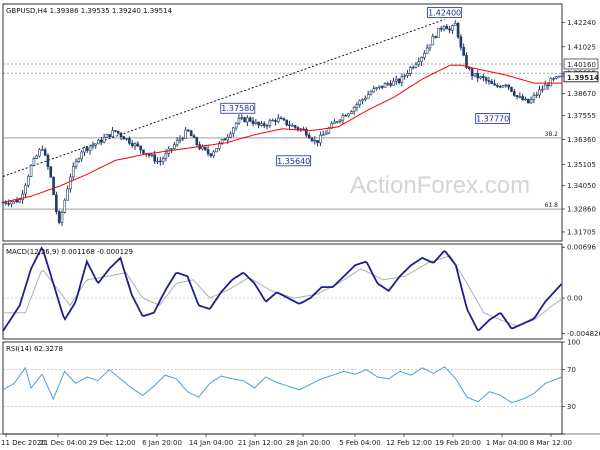  I want to click on annotation-label-2: 1.35640, so click(293, 161).